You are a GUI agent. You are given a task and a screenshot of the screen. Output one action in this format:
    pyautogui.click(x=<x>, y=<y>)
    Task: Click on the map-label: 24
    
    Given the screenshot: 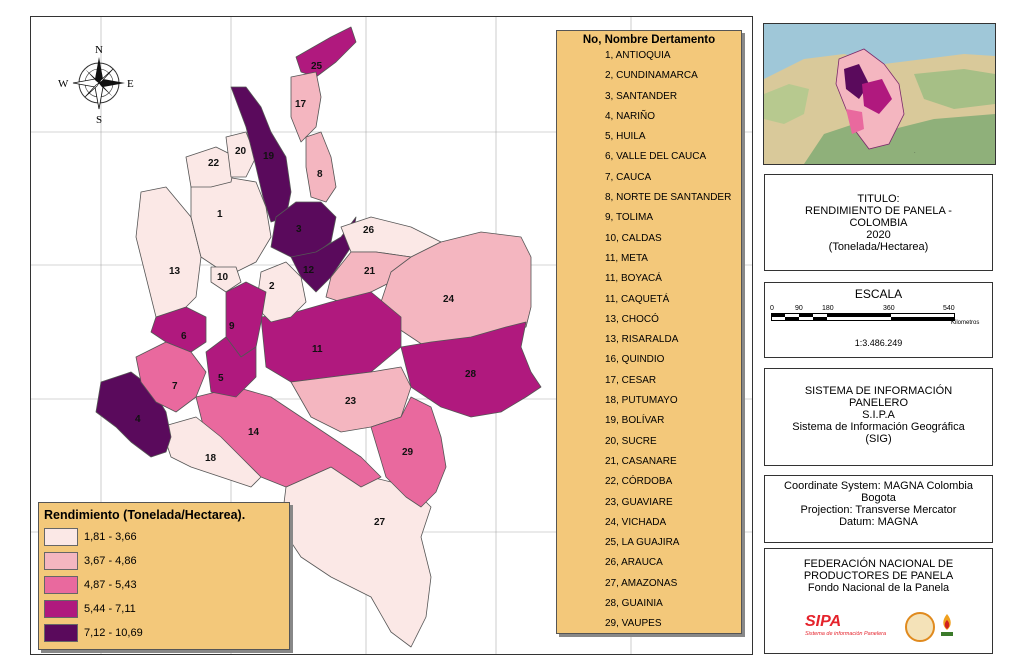 What is the action you would take?
    pyautogui.click(x=449, y=299)
    